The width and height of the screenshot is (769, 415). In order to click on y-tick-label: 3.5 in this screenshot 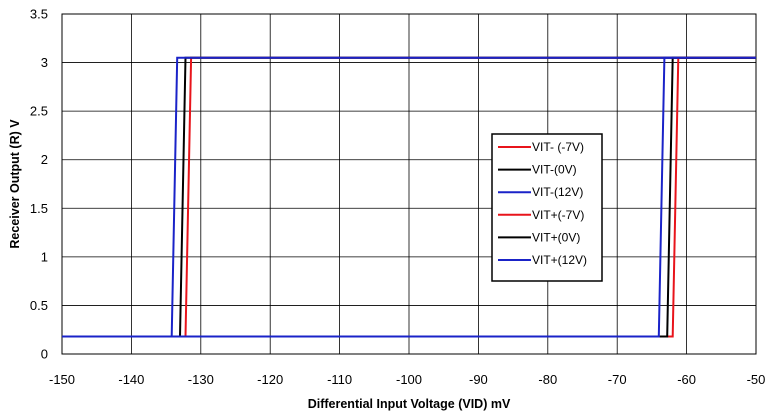, I will do `click(39, 14)`.